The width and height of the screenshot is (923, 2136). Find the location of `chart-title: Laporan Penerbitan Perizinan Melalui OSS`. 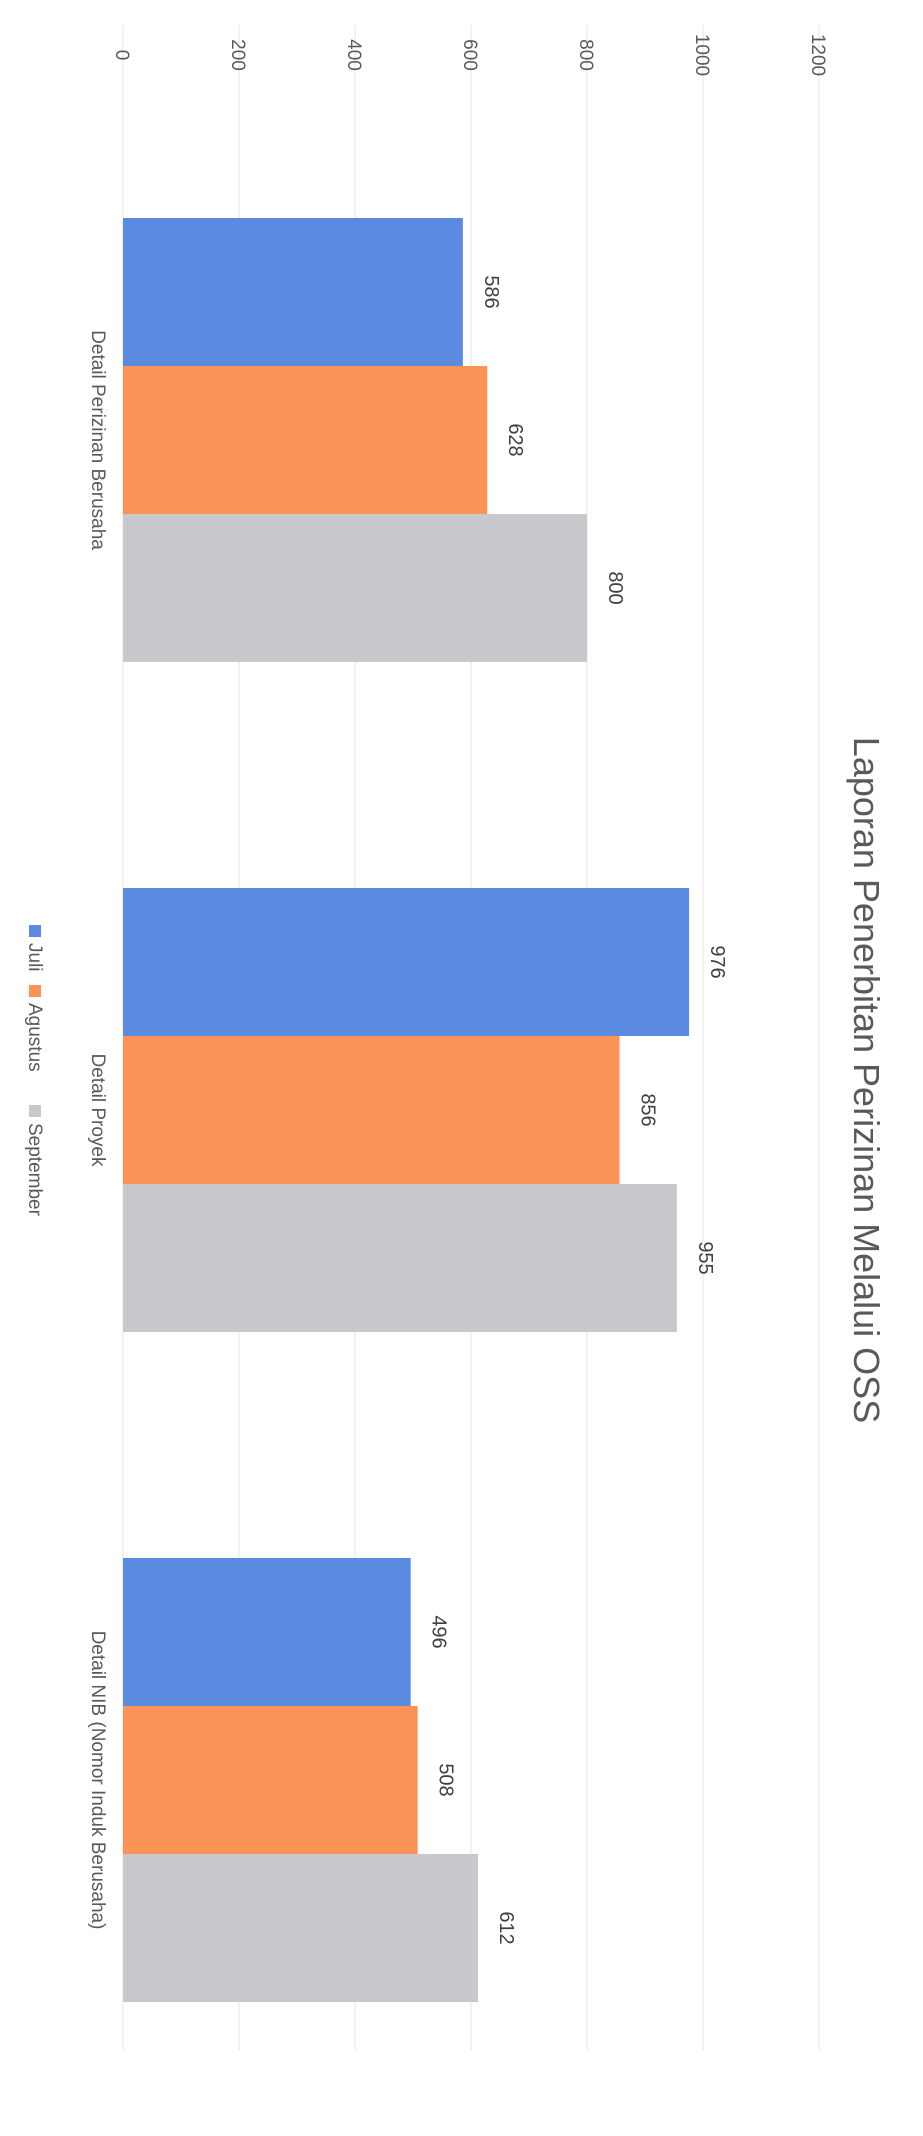

chart-title: Laporan Penerbitan Perizinan Melalui OSS is located at coordinates (866, 1080).